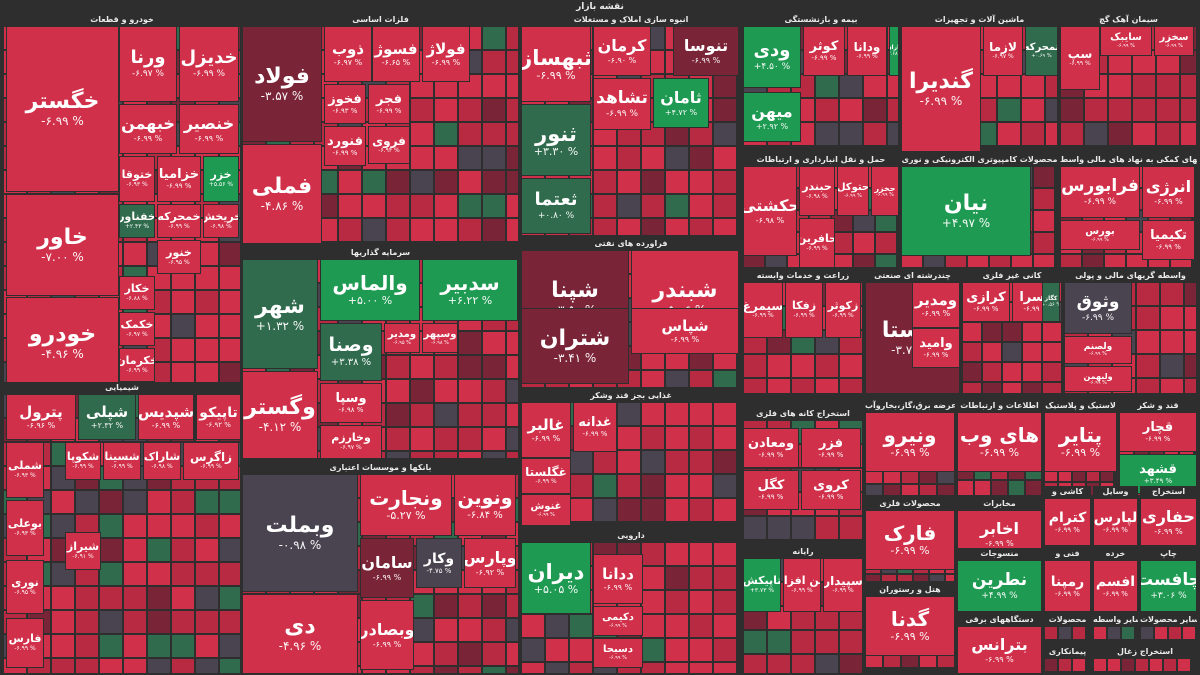 The image size is (1200, 675). What do you see at coordinates (817, 243) in the screenshot?
I see `stock-tile: حافرین-۶.۹۹ %` at bounding box center [817, 243].